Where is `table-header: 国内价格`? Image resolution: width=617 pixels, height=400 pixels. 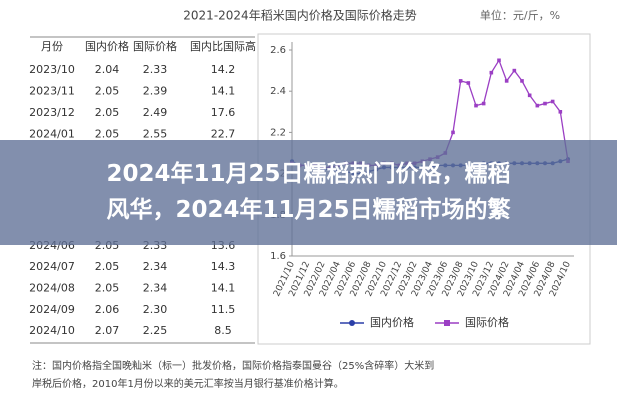
table-header: 国内价格 is located at coordinates (107, 46).